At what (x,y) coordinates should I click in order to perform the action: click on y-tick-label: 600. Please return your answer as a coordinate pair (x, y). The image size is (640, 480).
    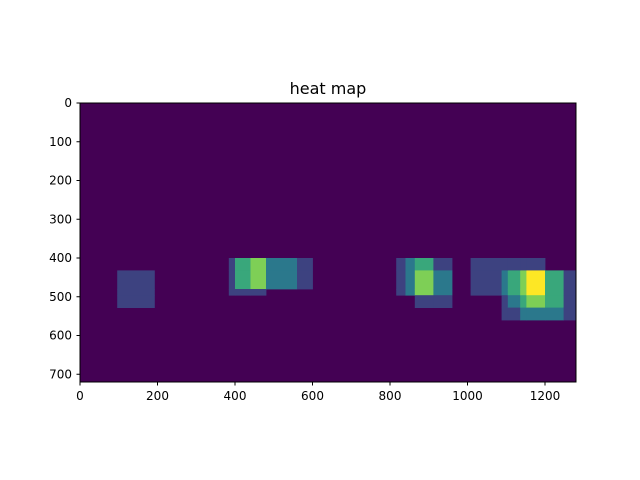
    Looking at the image, I should click on (60, 336).